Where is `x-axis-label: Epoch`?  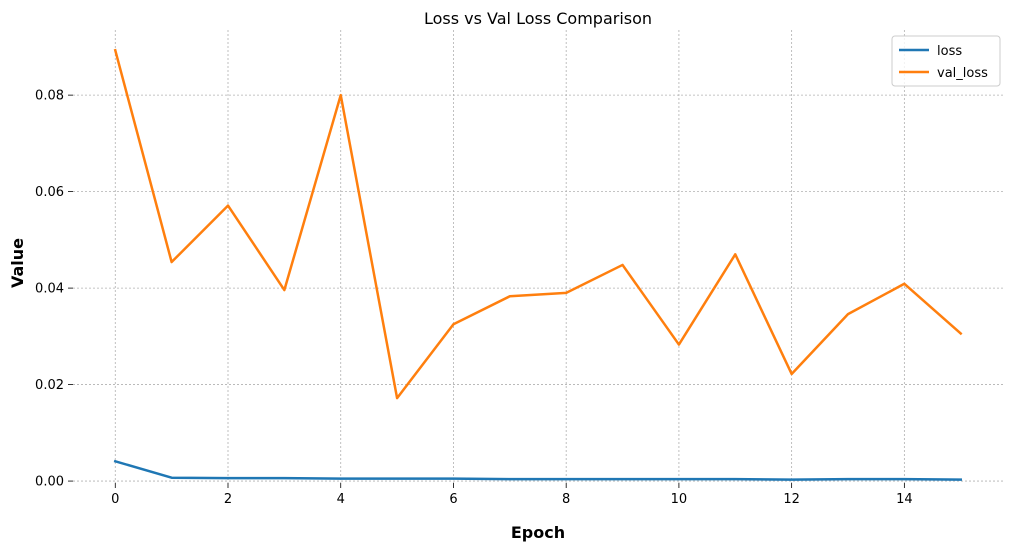
x-axis-label: Epoch is located at coordinates (538, 532).